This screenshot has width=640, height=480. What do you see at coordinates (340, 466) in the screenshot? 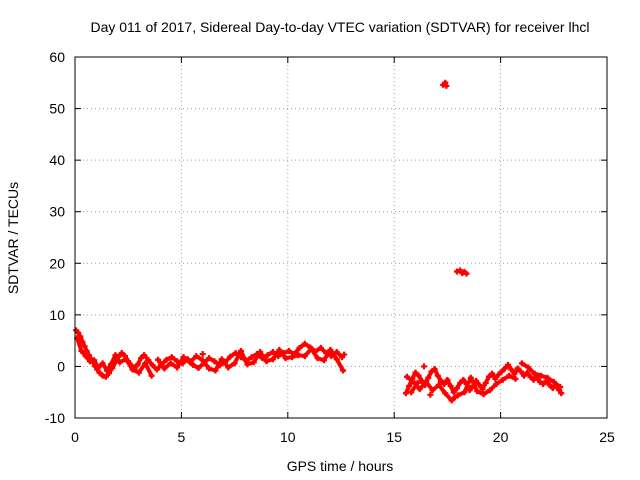
I see `x-axis-label: GPS time / hours` at bounding box center [340, 466].